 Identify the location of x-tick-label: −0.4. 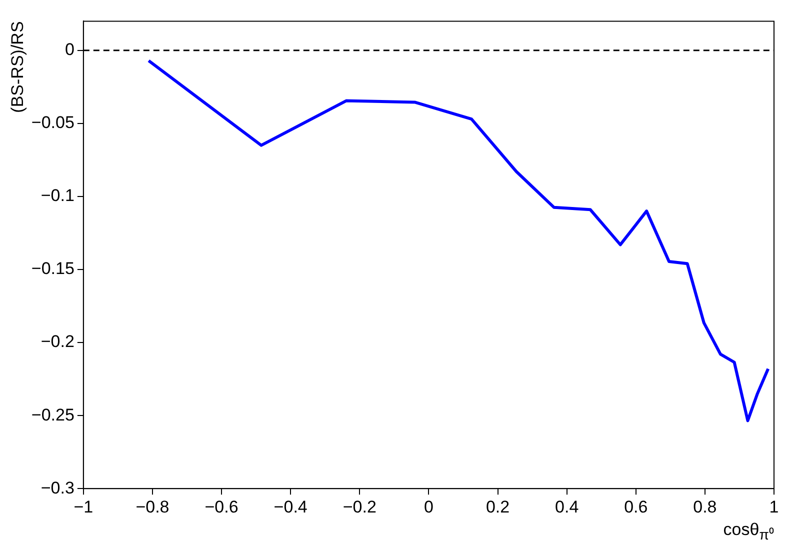
(291, 506).